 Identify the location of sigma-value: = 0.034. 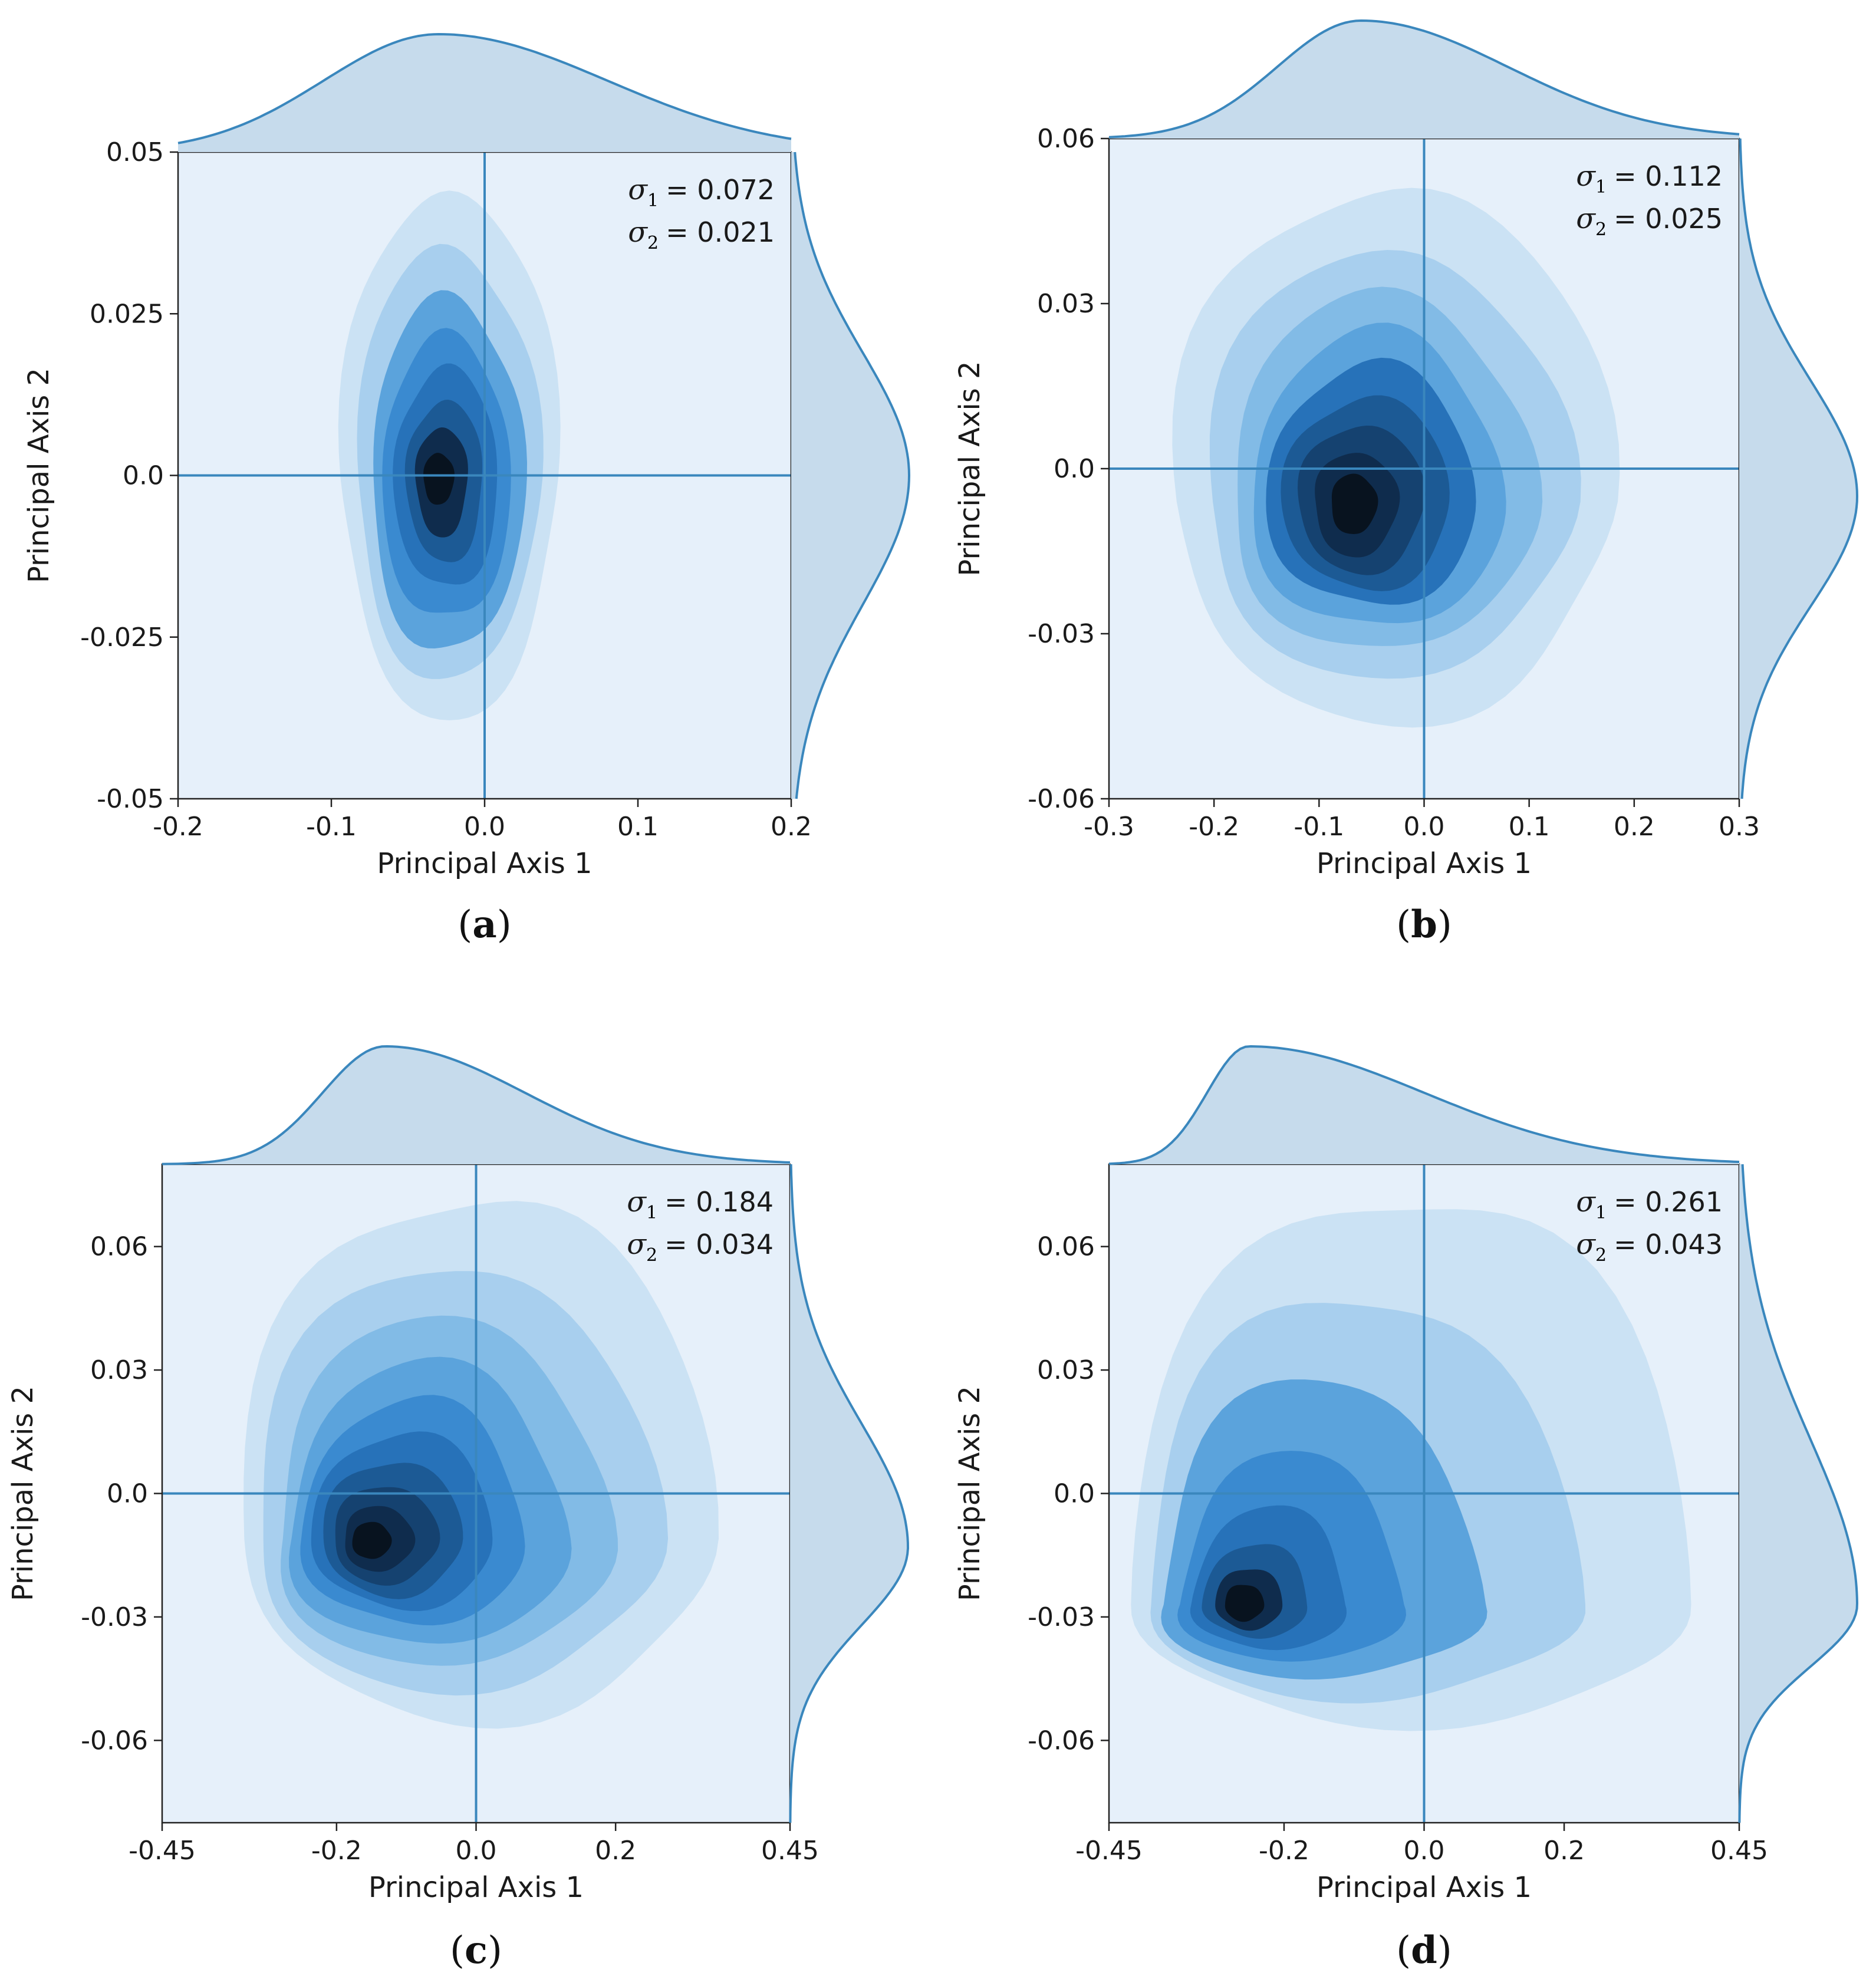
(719, 1244).